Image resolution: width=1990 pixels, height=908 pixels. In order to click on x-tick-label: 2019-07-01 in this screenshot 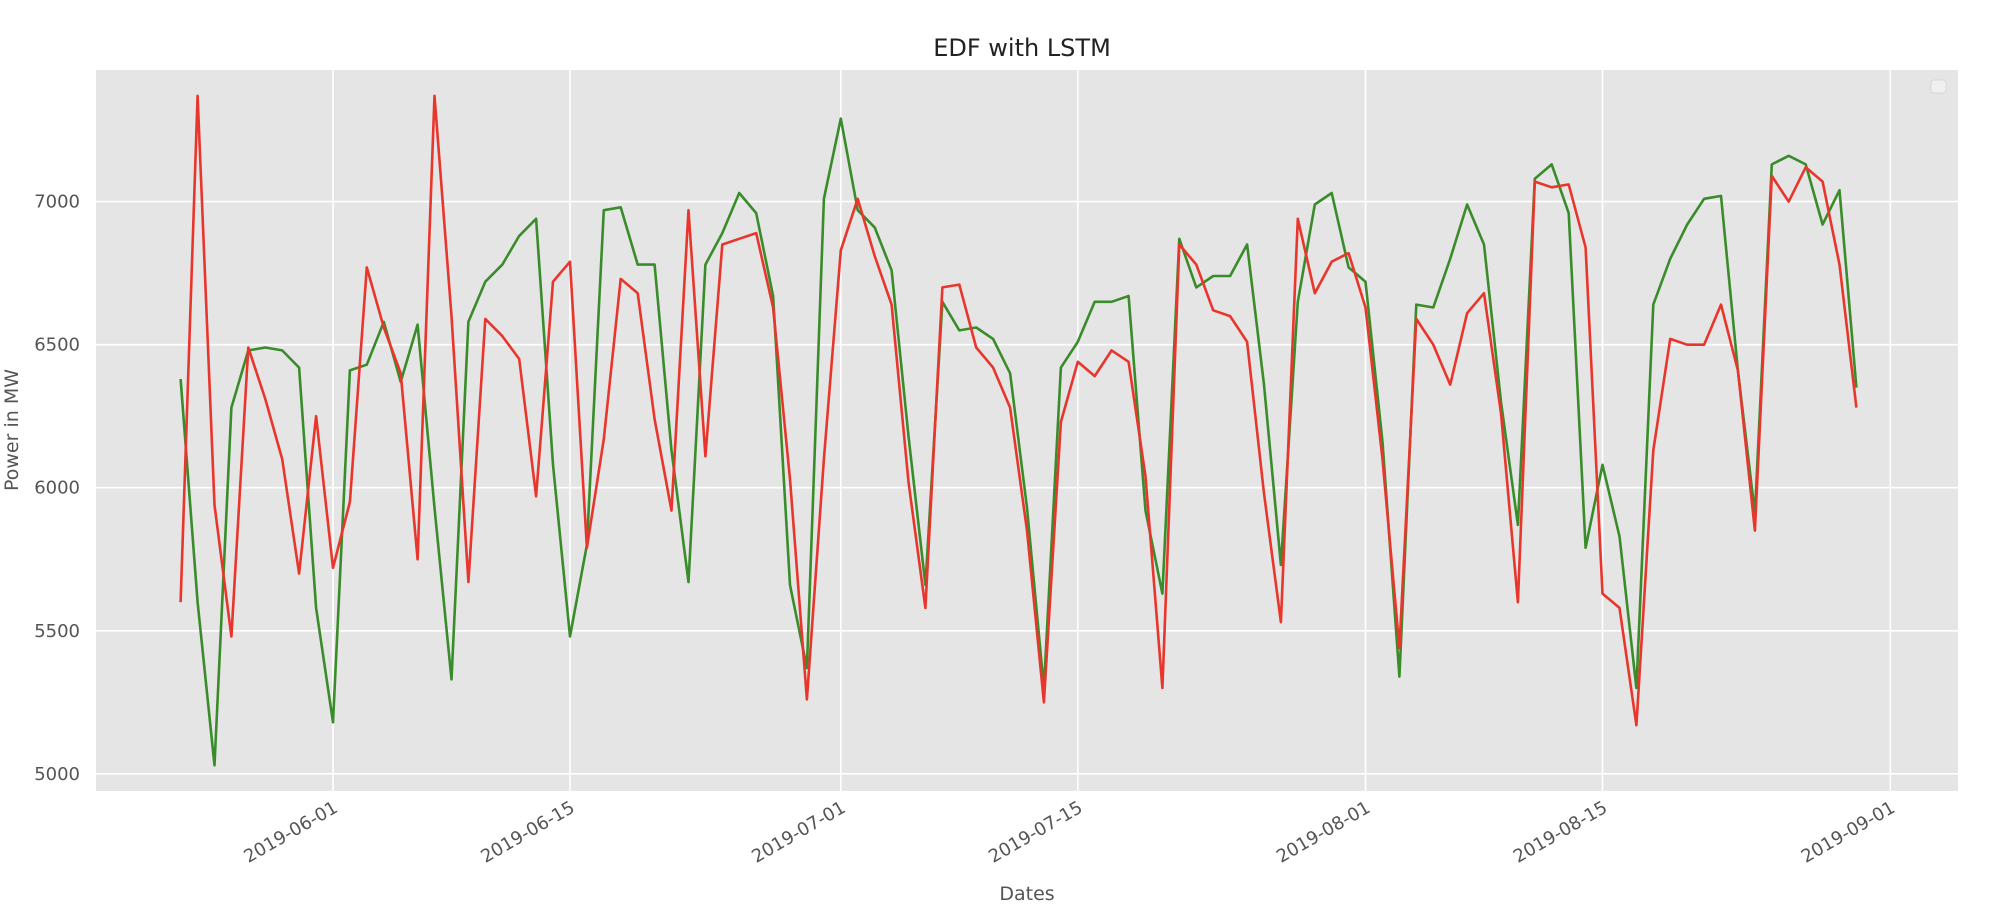, I will do `click(798, 832)`.